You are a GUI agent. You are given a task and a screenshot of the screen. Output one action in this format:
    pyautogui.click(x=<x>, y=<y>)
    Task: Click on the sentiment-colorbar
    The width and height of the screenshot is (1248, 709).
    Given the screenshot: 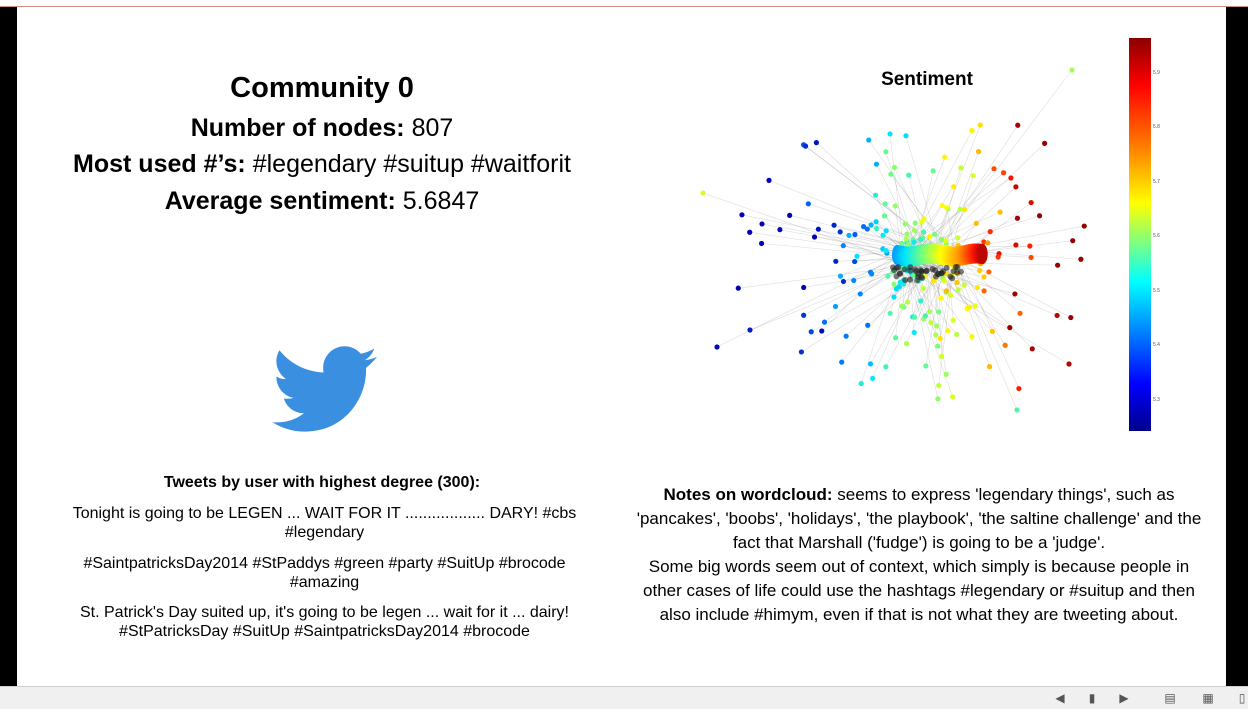 What is the action you would take?
    pyautogui.click(x=1140, y=234)
    